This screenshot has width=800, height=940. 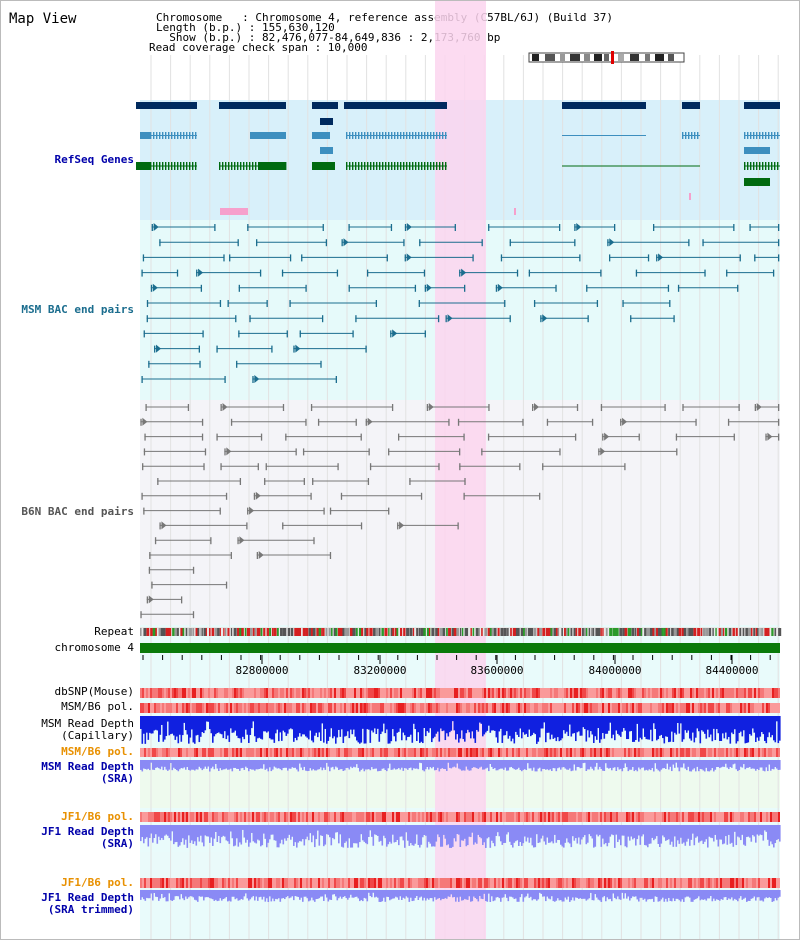 What do you see at coordinates (732, 670) in the screenshot?
I see `axis-tick-label: 84400000` at bounding box center [732, 670].